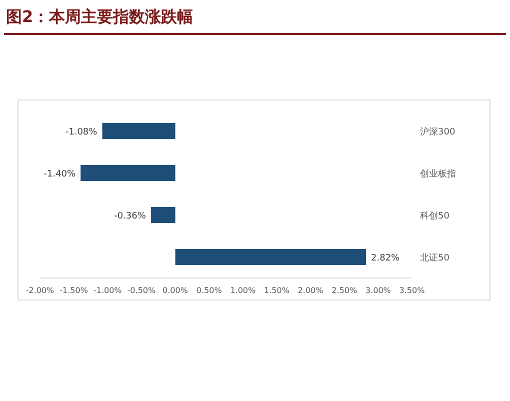  Describe the element at coordinates (385, 259) in the screenshot. I see `data-label: 2.82%` at that location.